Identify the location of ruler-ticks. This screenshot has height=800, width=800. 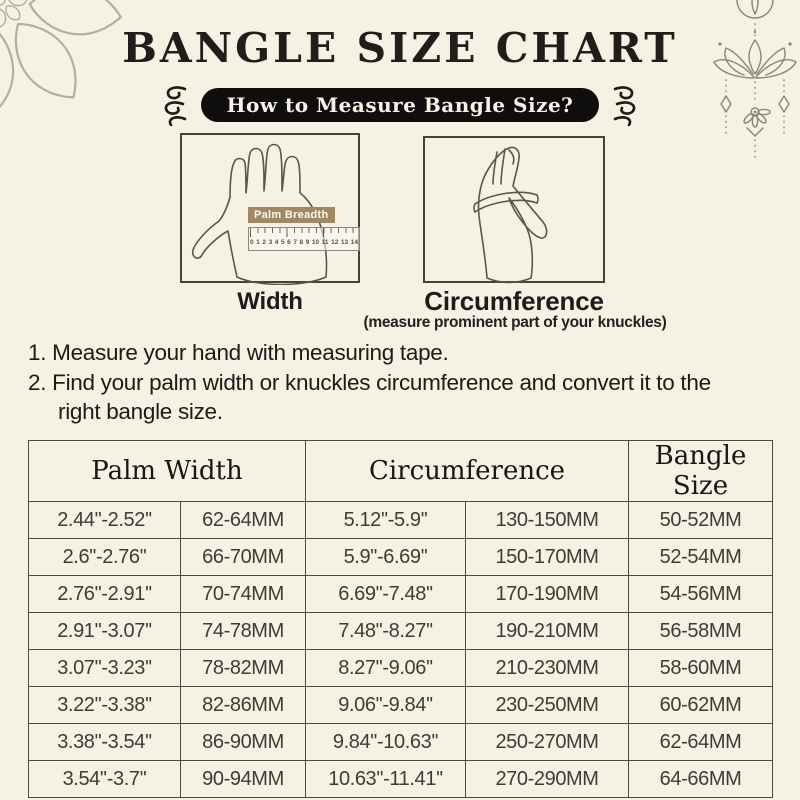
(304, 233).